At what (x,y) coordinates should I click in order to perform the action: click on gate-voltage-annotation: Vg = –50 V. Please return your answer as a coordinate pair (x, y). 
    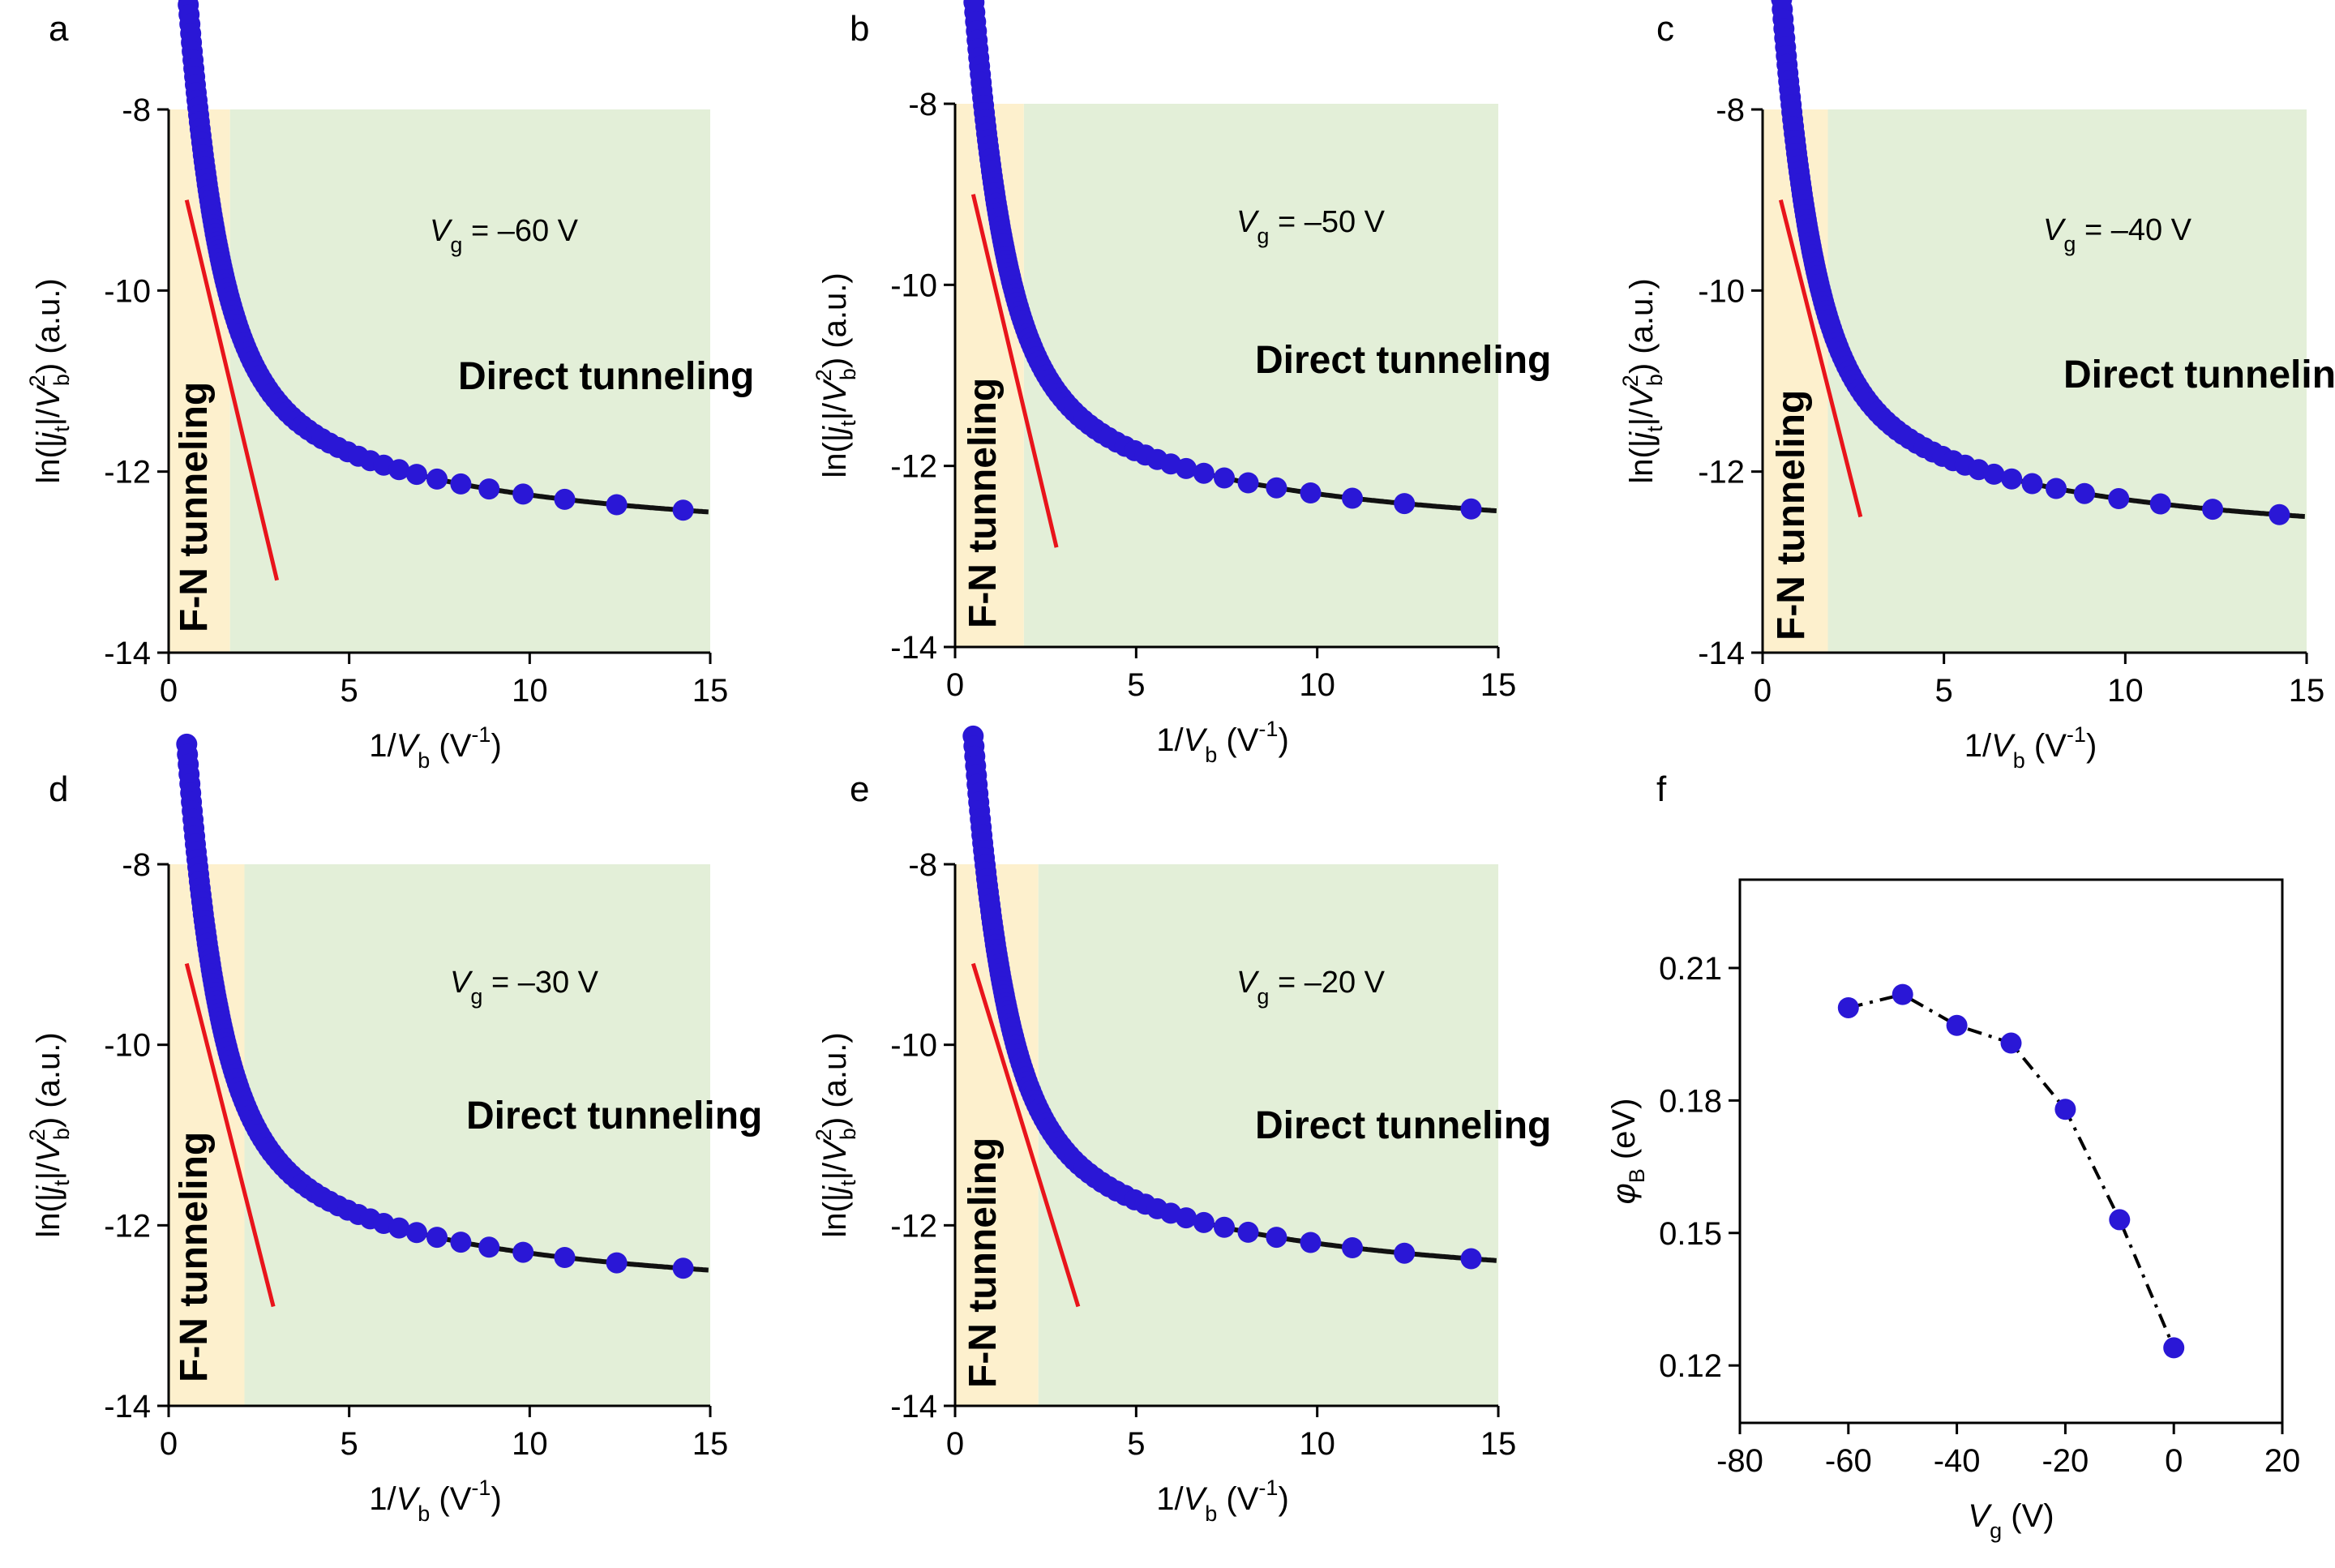
    Looking at the image, I should click on (1311, 226).